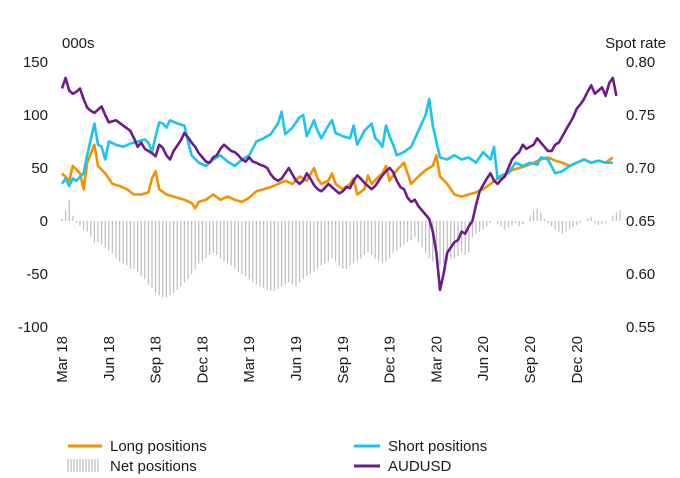 The width and height of the screenshot is (680, 478). I want to click on legend-net-label: Net positions, so click(153, 466).